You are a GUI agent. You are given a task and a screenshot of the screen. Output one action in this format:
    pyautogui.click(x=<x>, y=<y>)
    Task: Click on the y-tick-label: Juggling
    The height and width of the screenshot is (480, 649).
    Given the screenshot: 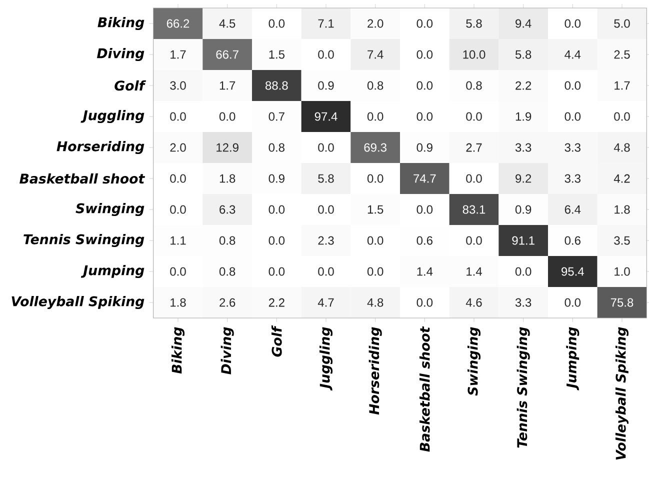 What is the action you would take?
    pyautogui.click(x=112, y=117)
    